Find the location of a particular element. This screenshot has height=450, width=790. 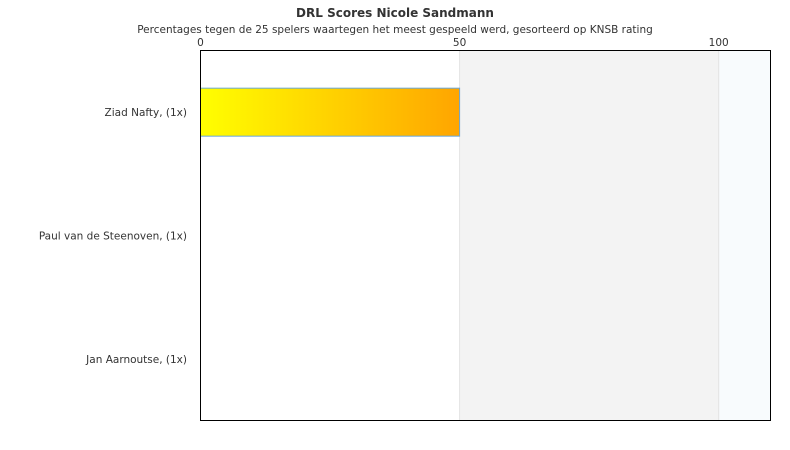

plot-band is located at coordinates (744, 235).